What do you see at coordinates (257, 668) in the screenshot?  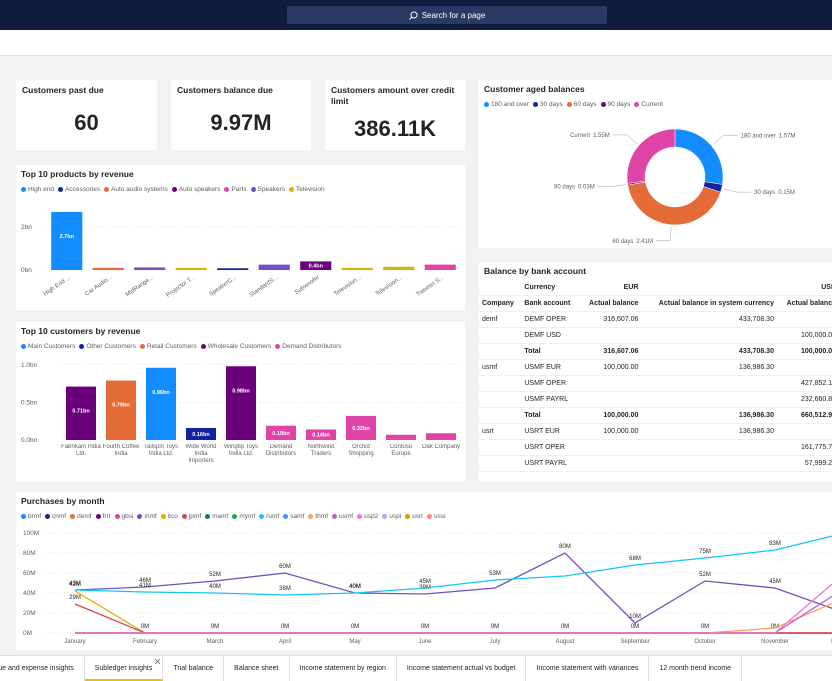 I see `page-tab: Balance sheet` at bounding box center [257, 668].